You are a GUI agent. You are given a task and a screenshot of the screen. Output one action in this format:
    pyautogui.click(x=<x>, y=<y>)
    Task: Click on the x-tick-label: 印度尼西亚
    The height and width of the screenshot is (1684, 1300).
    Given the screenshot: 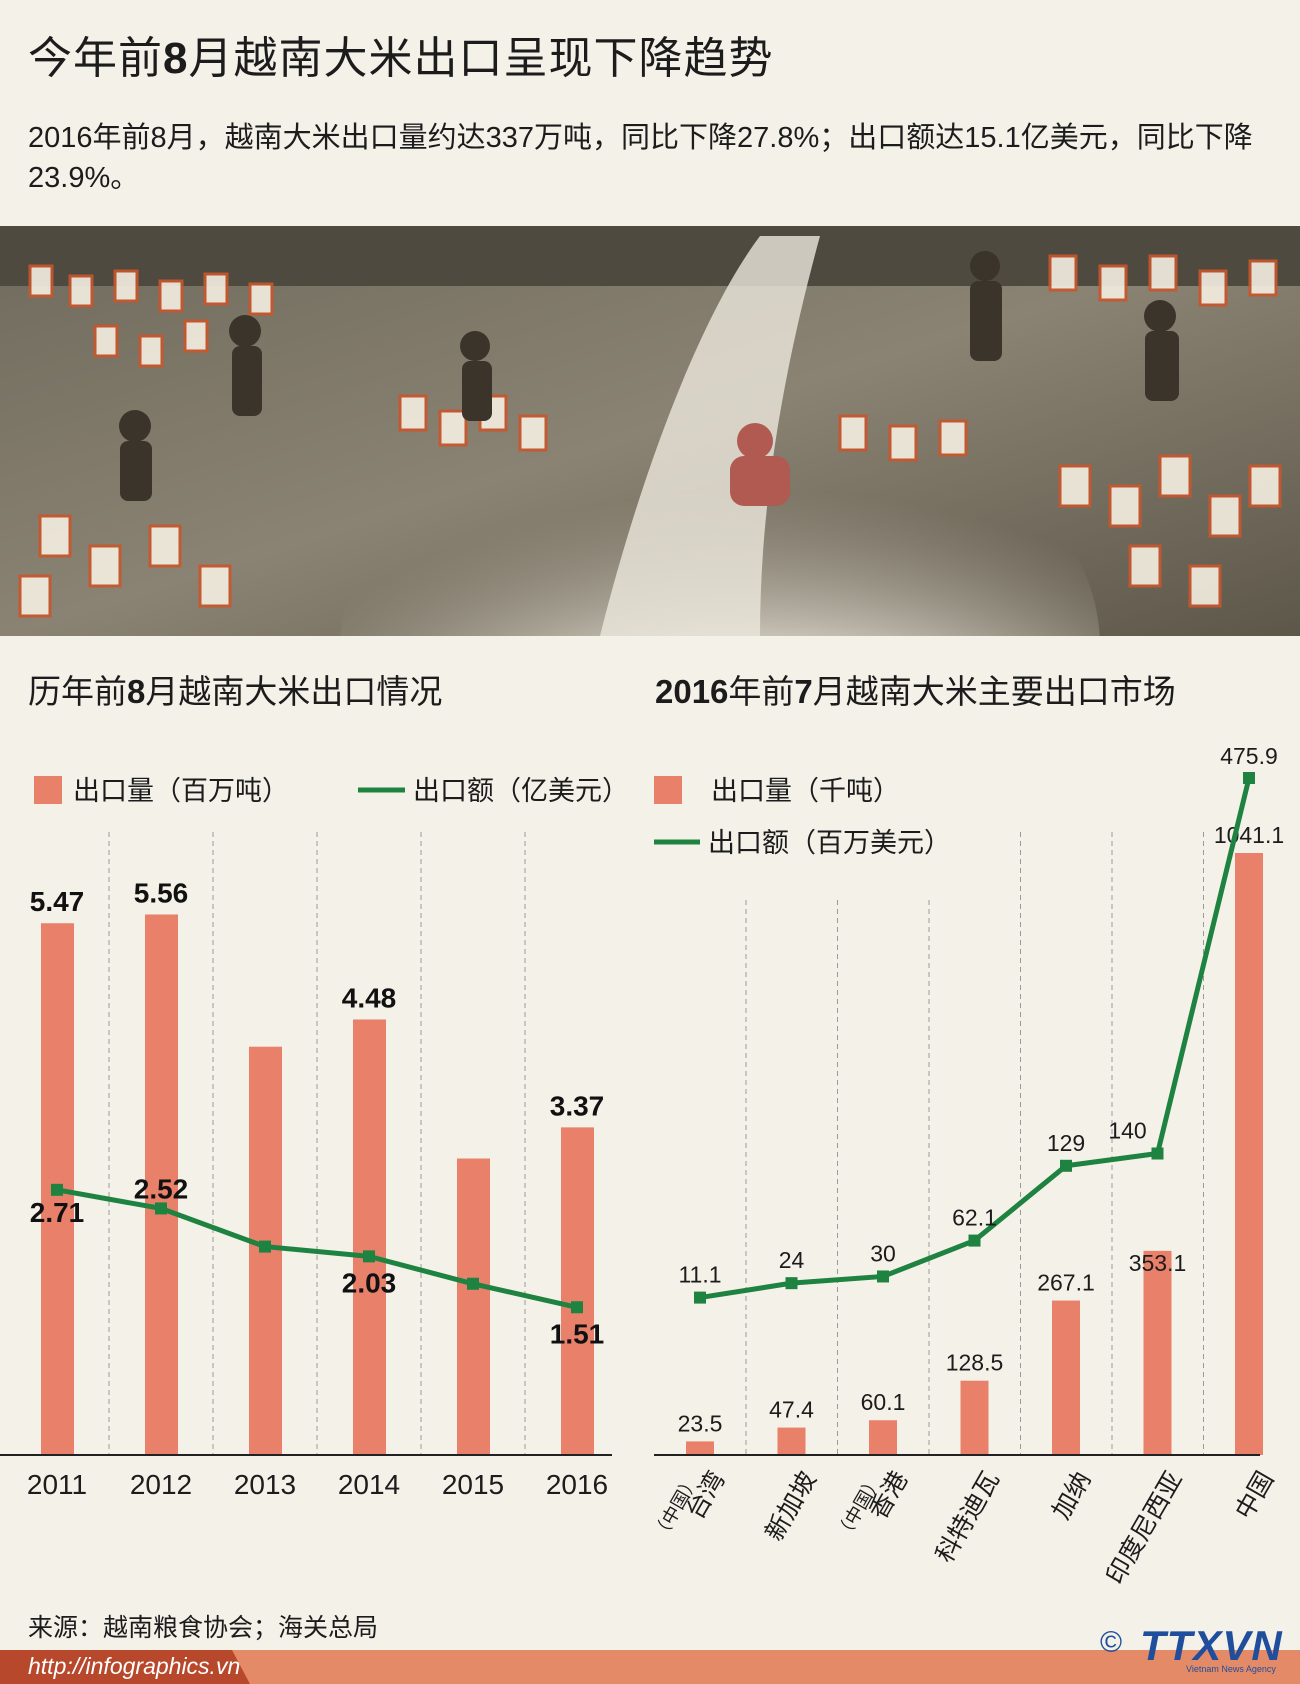 What is the action you would take?
    pyautogui.click(x=1144, y=1528)
    